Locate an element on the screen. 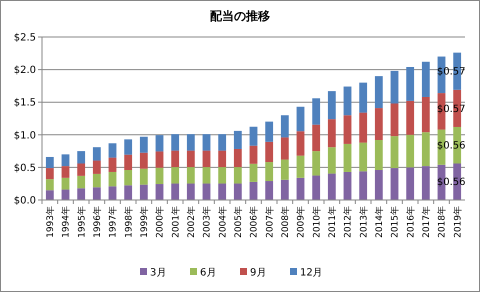 The image size is (480, 292). x-tick-label: 1993年 is located at coordinates (50, 222).